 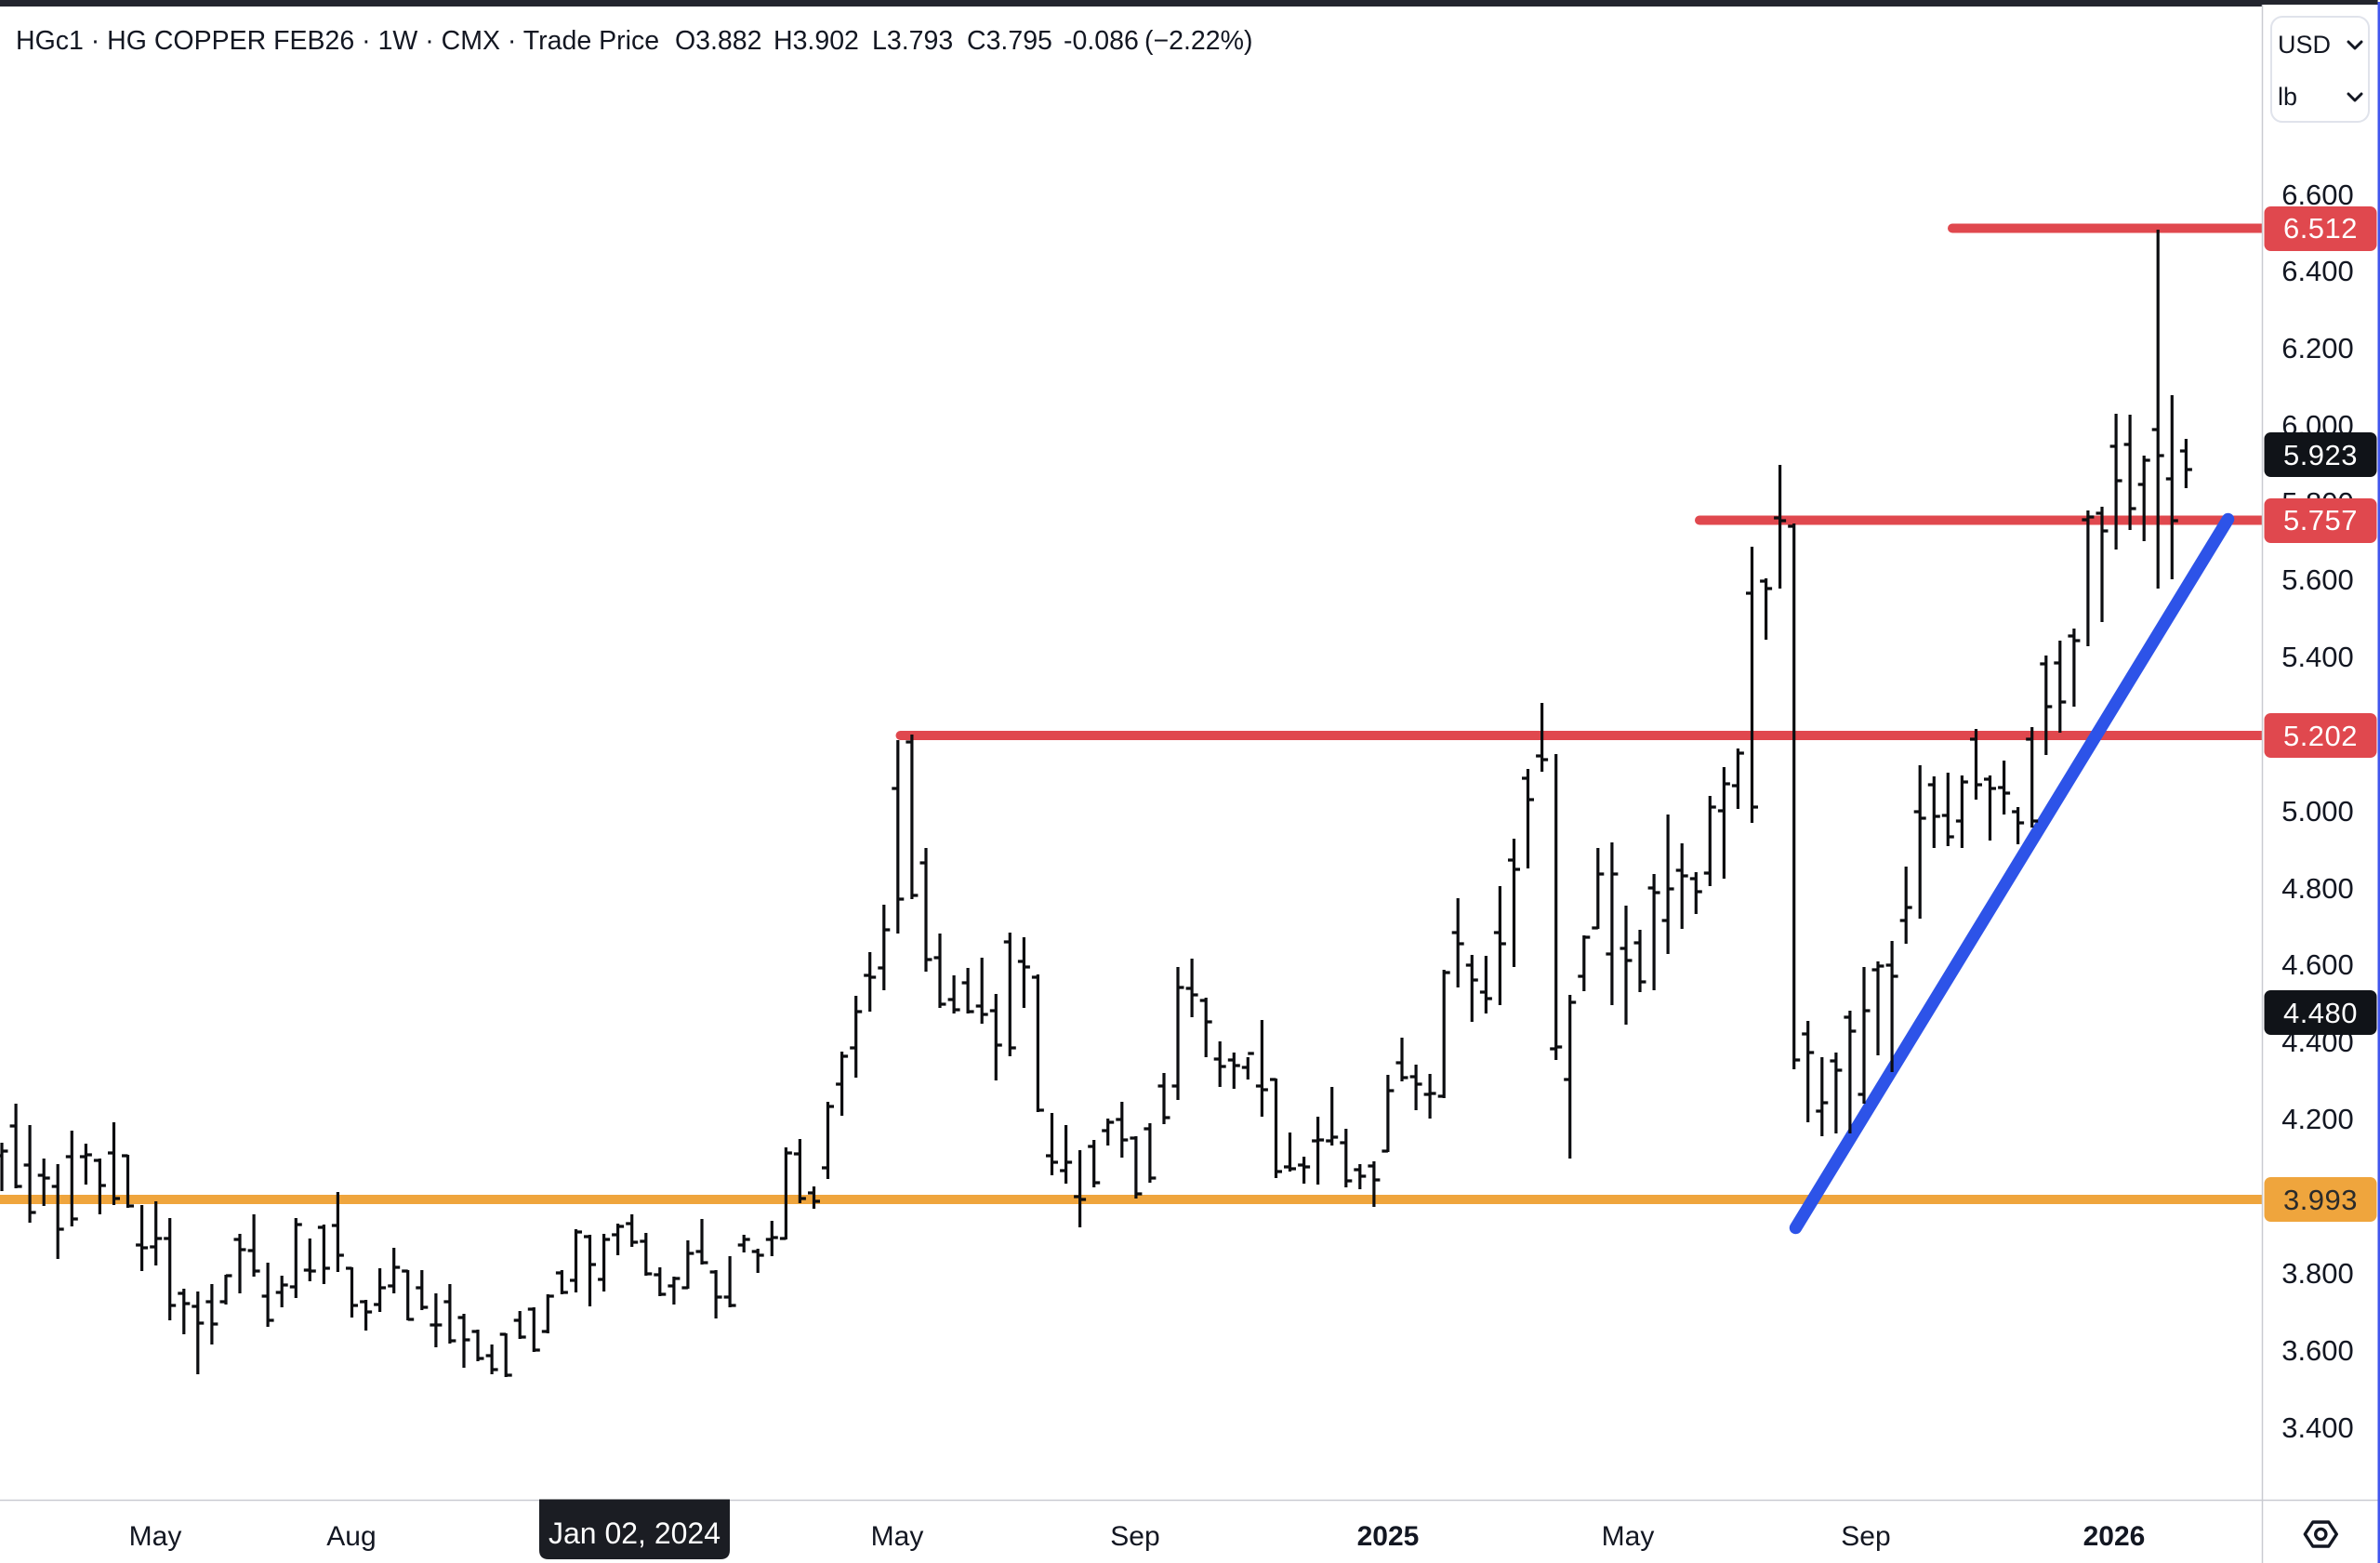 What do you see at coordinates (1101, 41) in the screenshot?
I see `svg-text: -0.086` at bounding box center [1101, 41].